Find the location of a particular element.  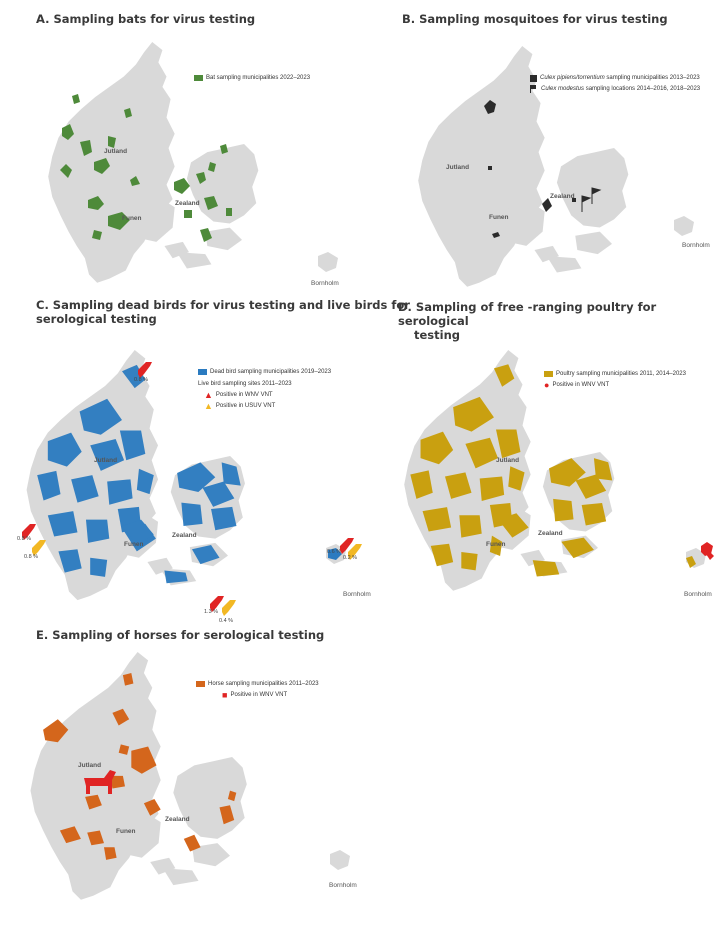

panel-b-map is located at coordinates (556, 166).